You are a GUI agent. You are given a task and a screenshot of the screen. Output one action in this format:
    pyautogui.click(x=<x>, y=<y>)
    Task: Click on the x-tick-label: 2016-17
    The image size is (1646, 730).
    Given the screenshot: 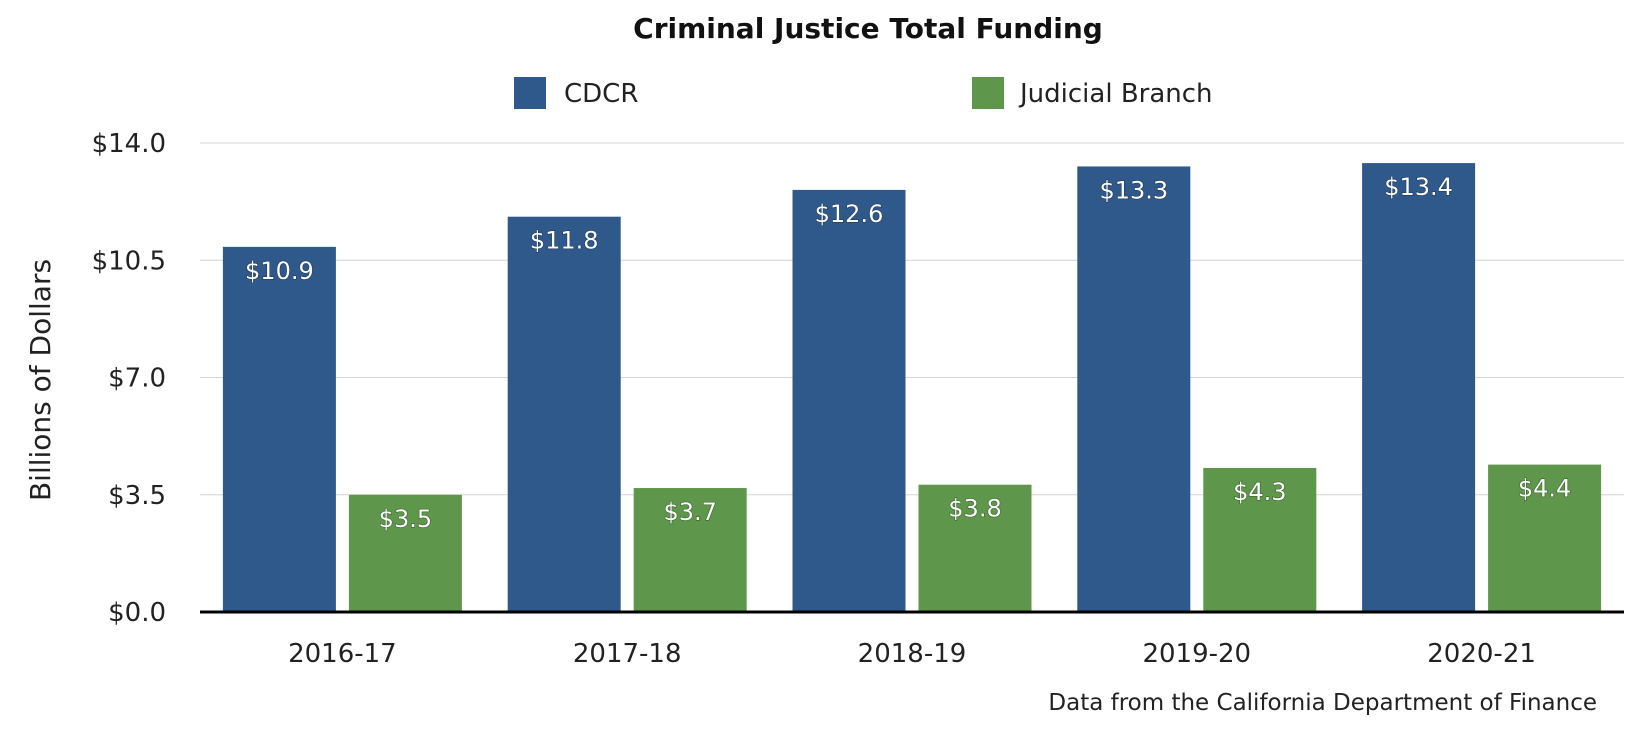 What is the action you would take?
    pyautogui.click(x=342, y=654)
    